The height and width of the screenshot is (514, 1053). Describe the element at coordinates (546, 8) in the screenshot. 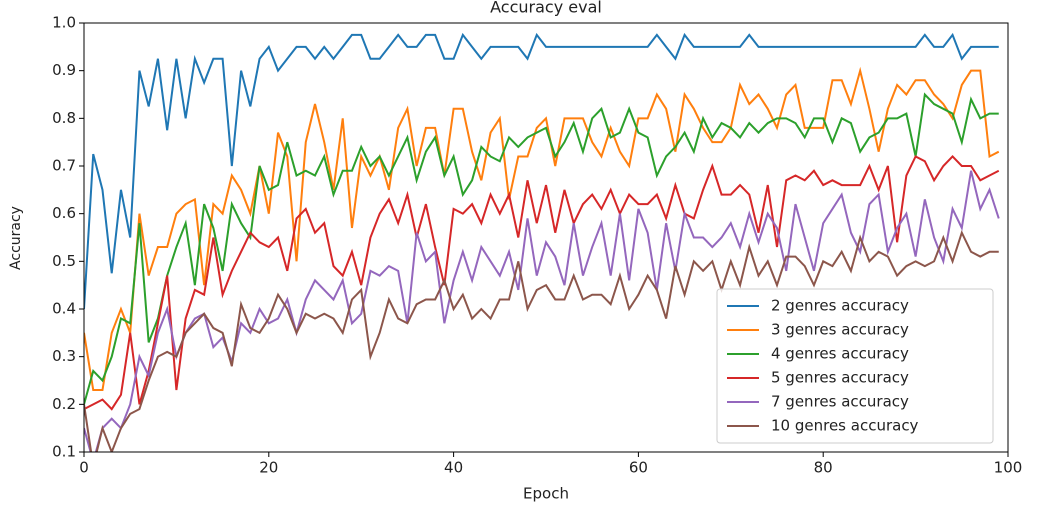

I see `chart-title: Accuracy eval` at that location.